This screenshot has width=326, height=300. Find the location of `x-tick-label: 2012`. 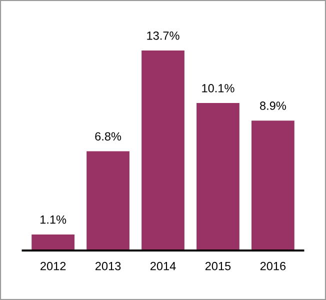

x-tick-label: 2012 is located at coordinates (53, 266).